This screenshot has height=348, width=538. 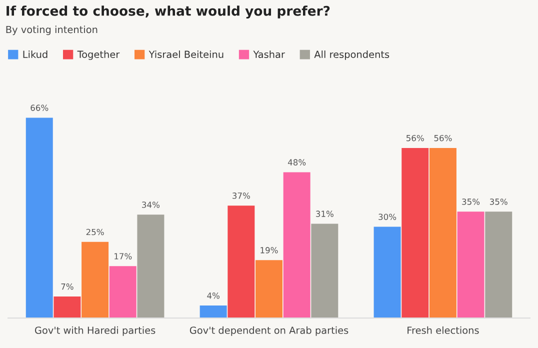 What do you see at coordinates (67, 286) in the screenshot?
I see `data-label: 7%` at bounding box center [67, 286].